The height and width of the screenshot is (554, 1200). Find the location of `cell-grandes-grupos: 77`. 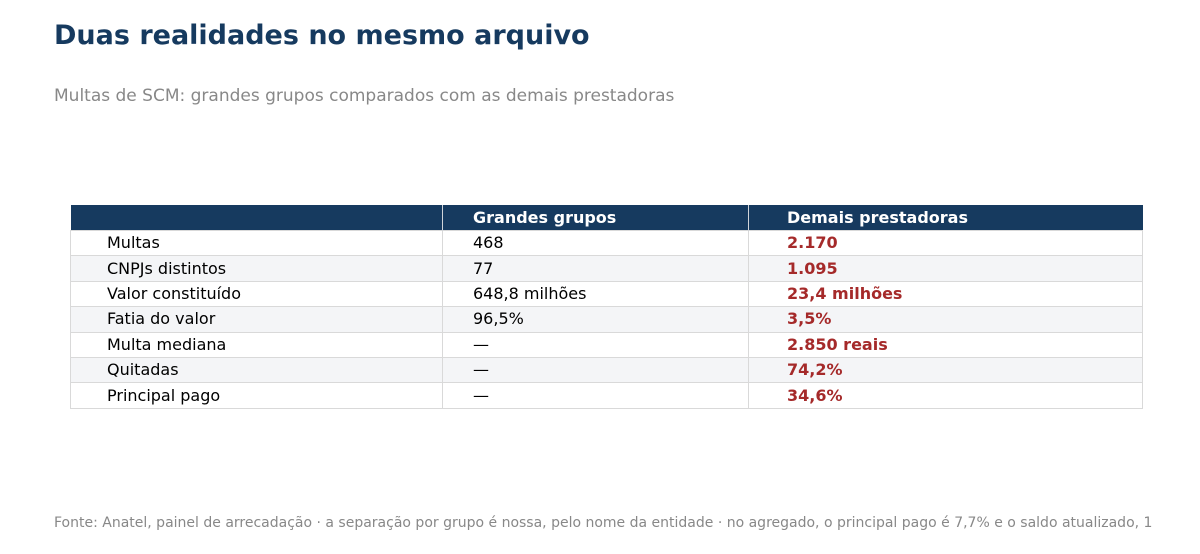

cell-grandes-grupos: 77 is located at coordinates (595, 268).